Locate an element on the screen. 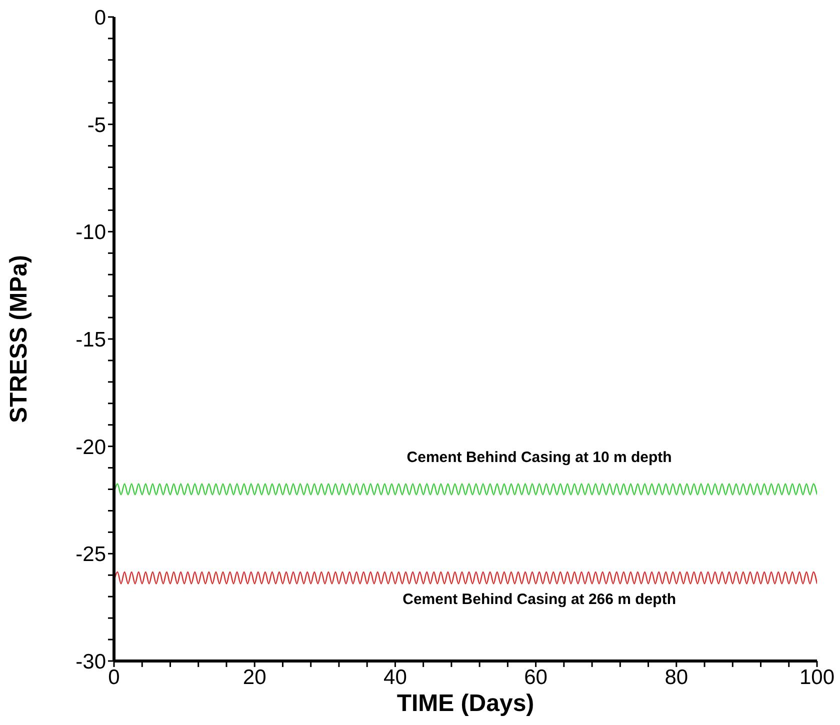 The width and height of the screenshot is (840, 725). y-tick-label: -25 is located at coordinates (91, 554).